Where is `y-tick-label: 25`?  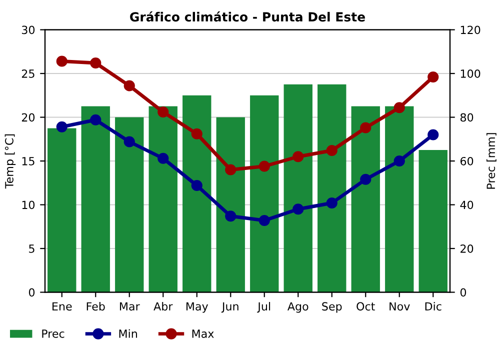 y-tick-label: 25 is located at coordinates (28, 73).